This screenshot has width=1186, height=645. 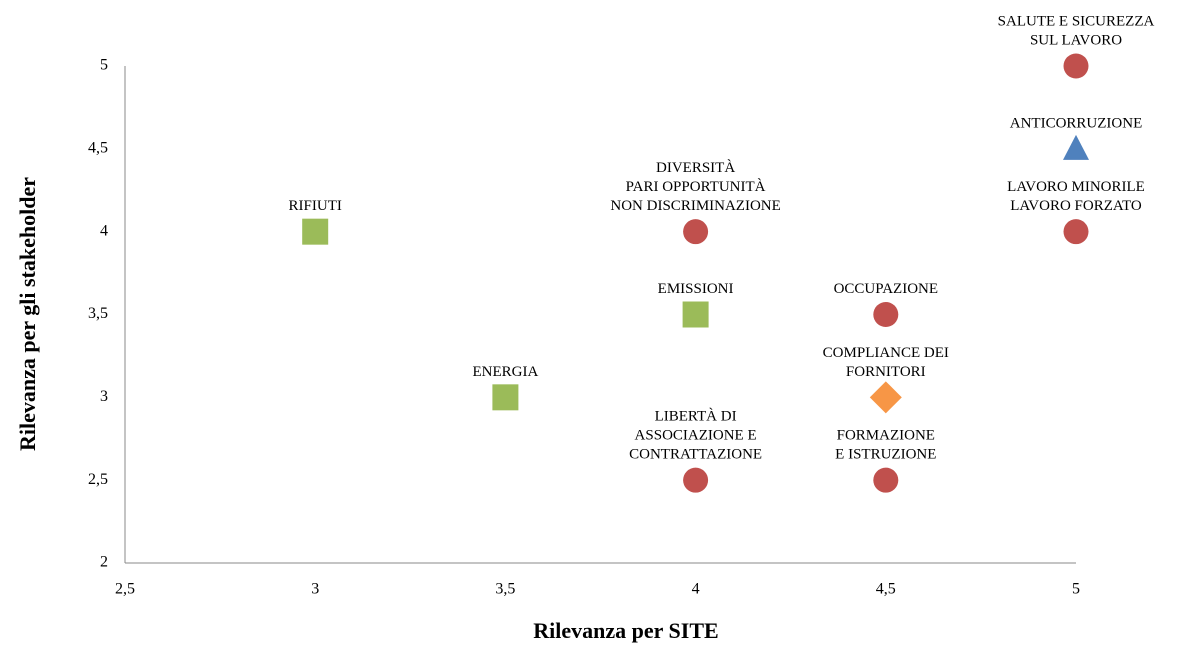 I want to click on point-label: ANTICORRUZIONE, so click(x=1076, y=123).